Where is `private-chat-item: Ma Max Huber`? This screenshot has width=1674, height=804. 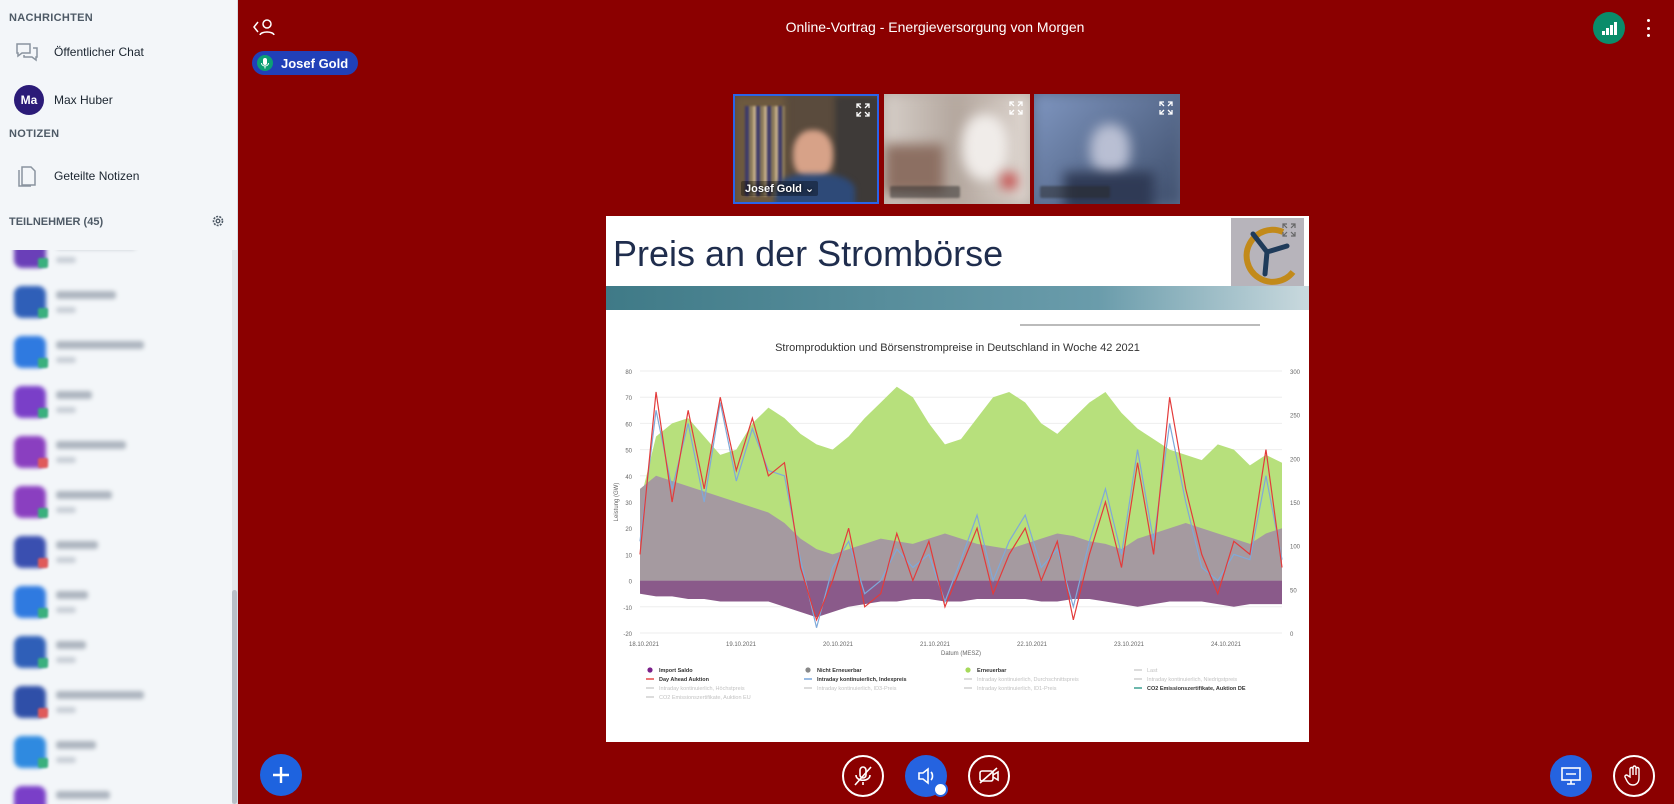
private-chat-item: Ma Max Huber is located at coordinates (118, 100).